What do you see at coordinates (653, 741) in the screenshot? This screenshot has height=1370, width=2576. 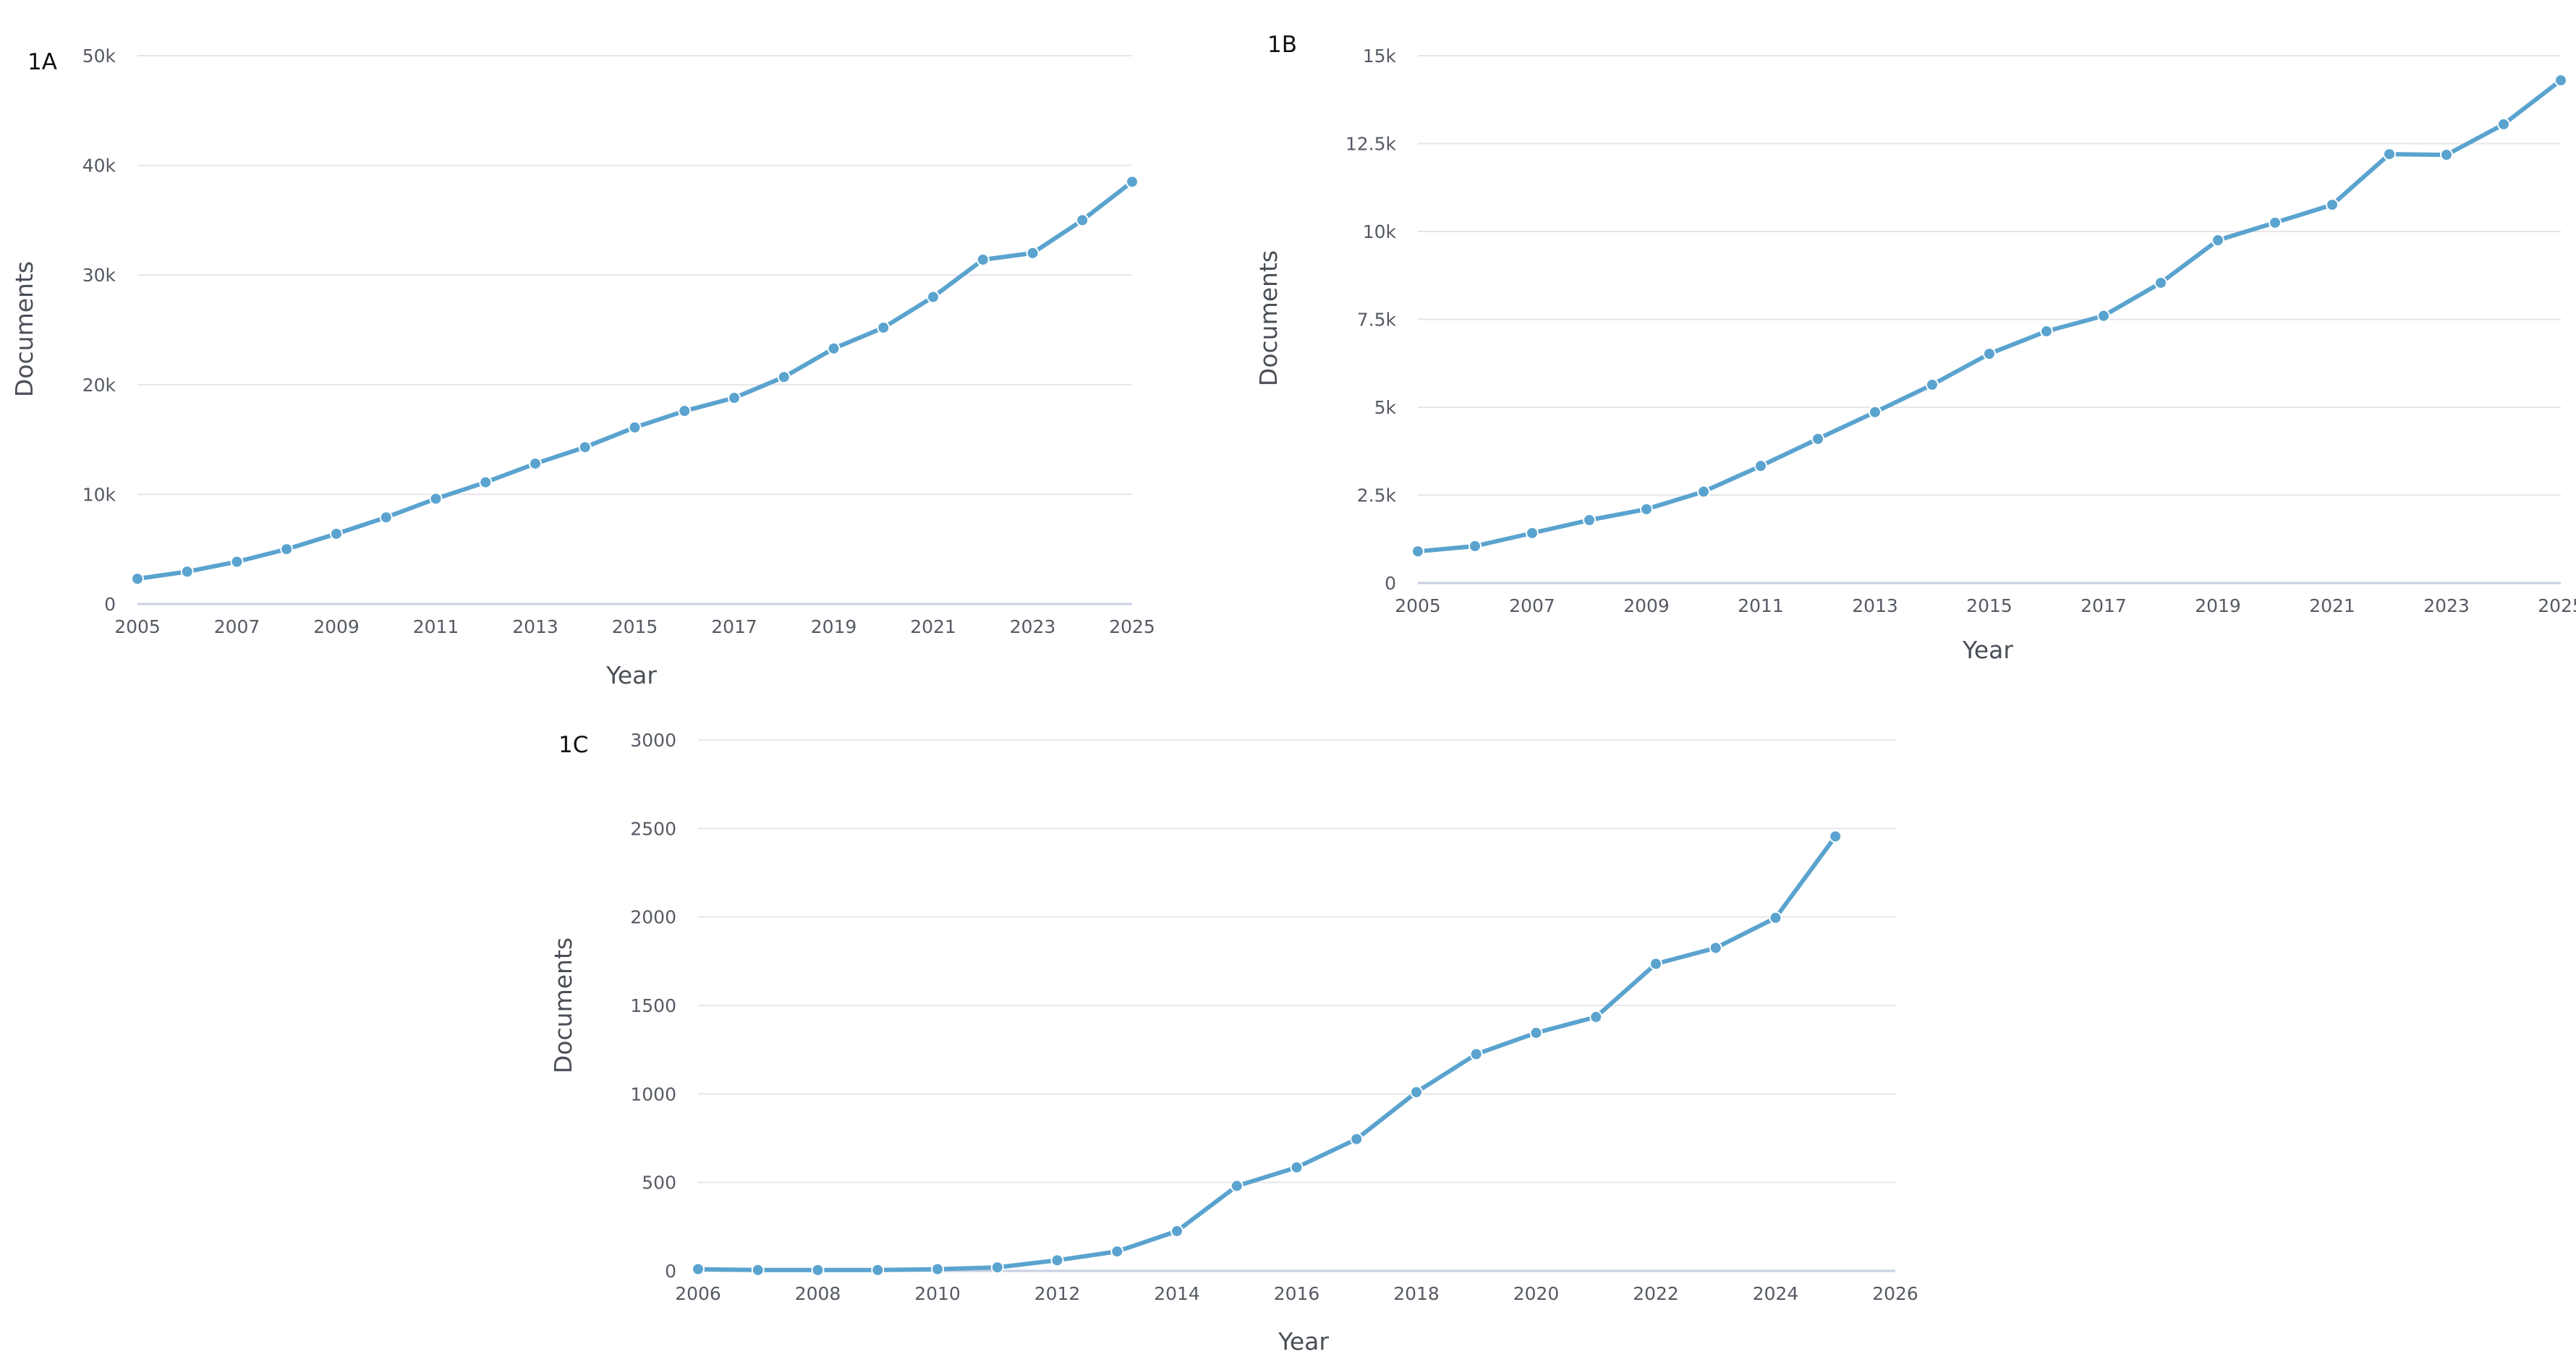 I see `y-tick-label-1c: 3000` at bounding box center [653, 741].